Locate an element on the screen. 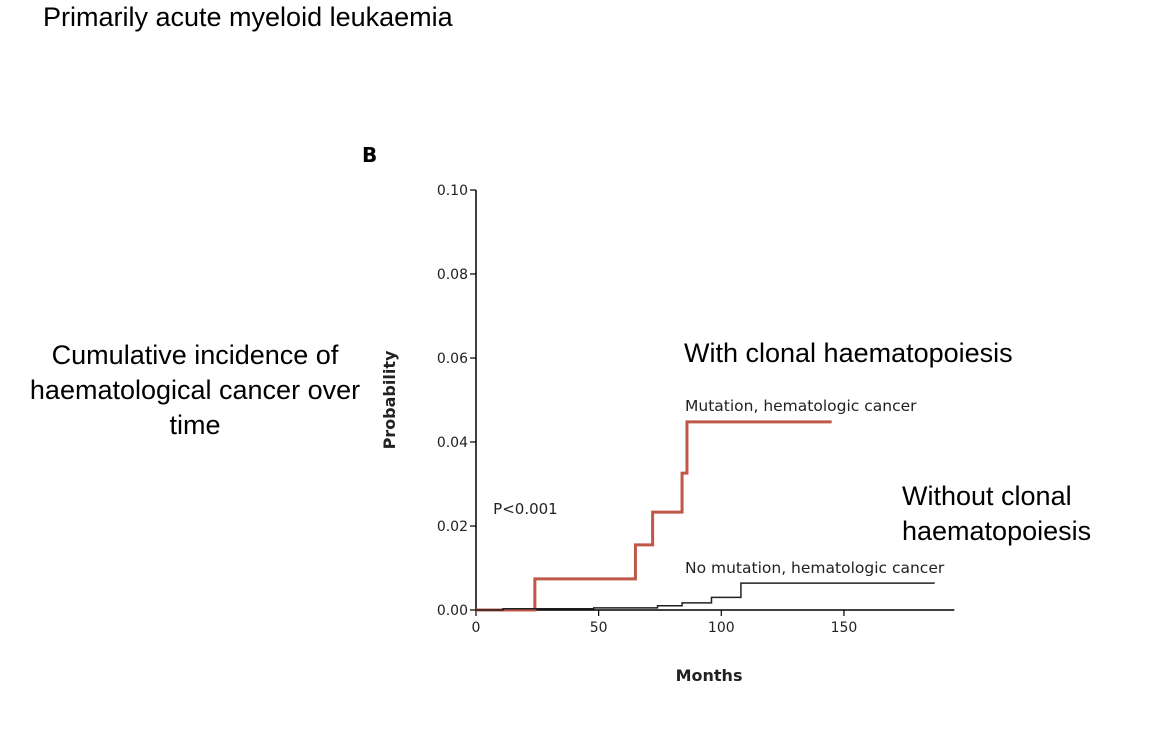  y-tick-label: 0.04 is located at coordinates (452, 443).